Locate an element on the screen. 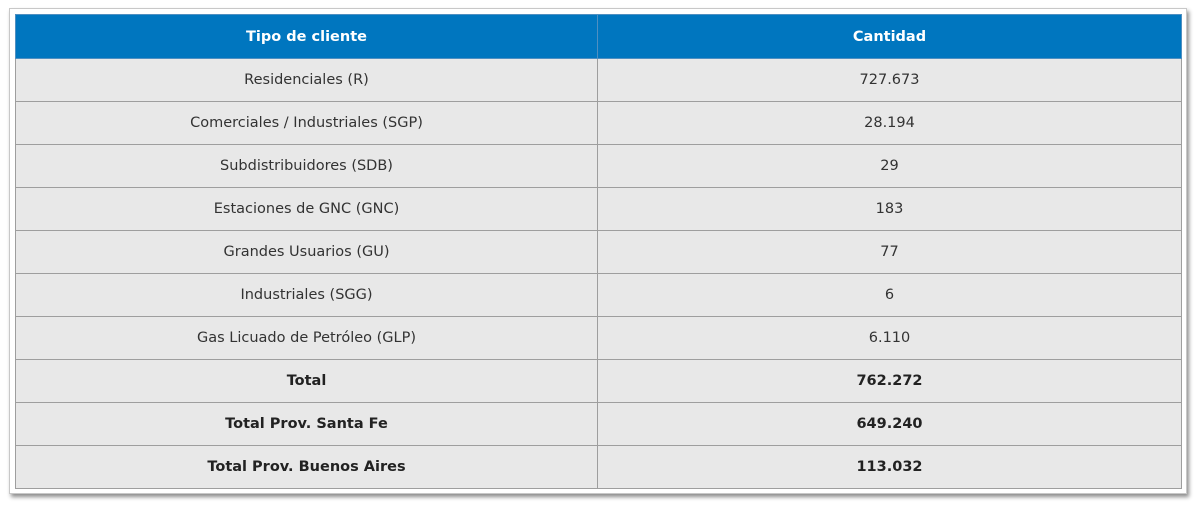 This screenshot has height=506, width=1200. total-santa-fe-row: Total Prov. Santa Fe 649.240 is located at coordinates (598, 424).